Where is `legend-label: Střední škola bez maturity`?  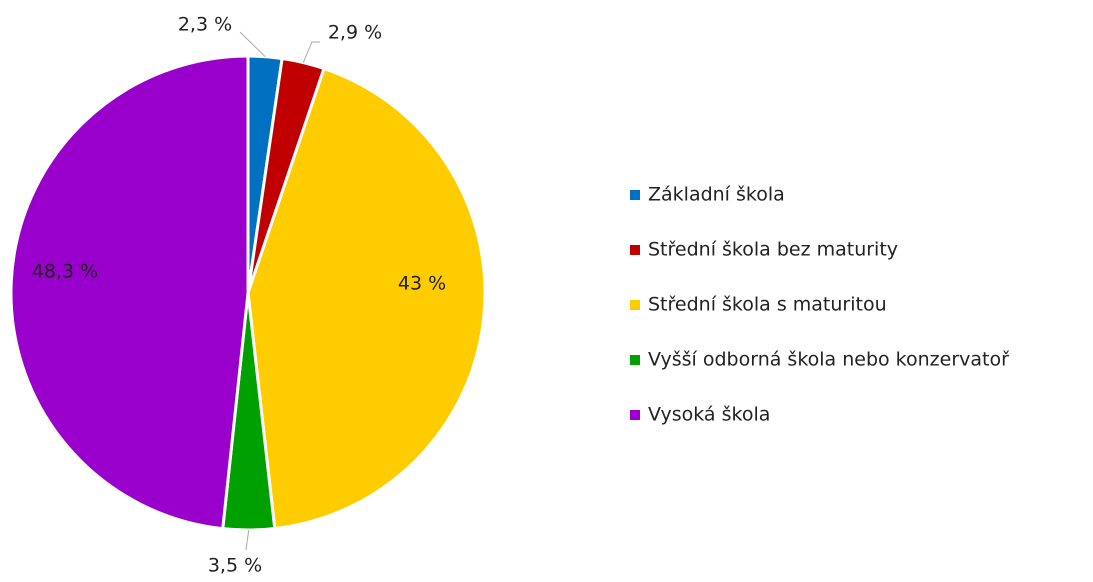
legend-label: Střední škola bez maturity is located at coordinates (773, 250).